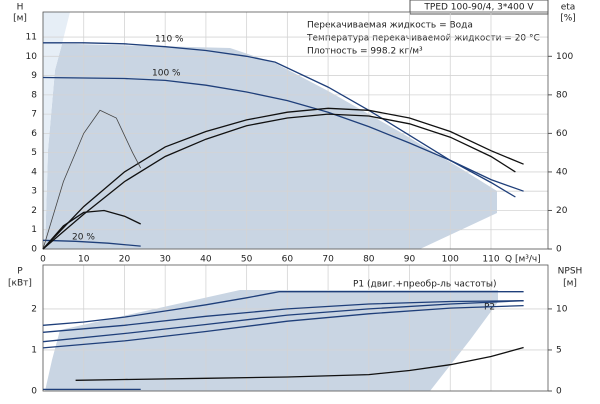  What do you see at coordinates (568, 8) in the screenshot?
I see `y2-label: eta` at bounding box center [568, 8].